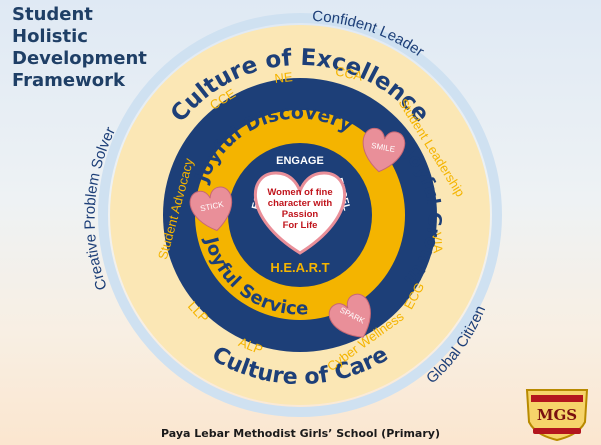  I want to click on smile-label: SMILE, so click(382, 147).